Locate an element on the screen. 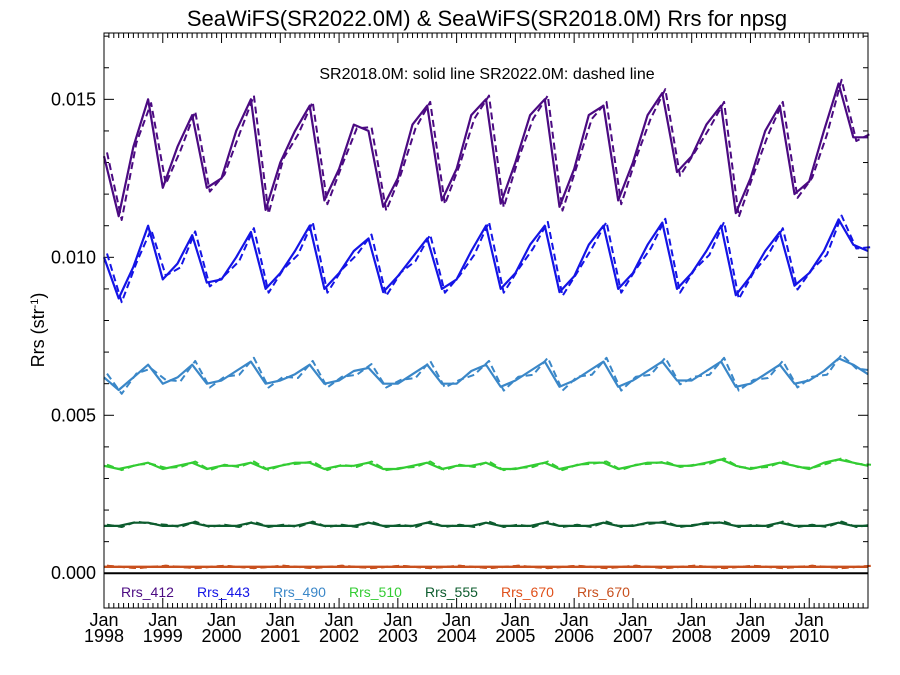 The height and width of the screenshot is (675, 900). legend-entry-rrs_510: Rrs_510 is located at coordinates (375, 592).